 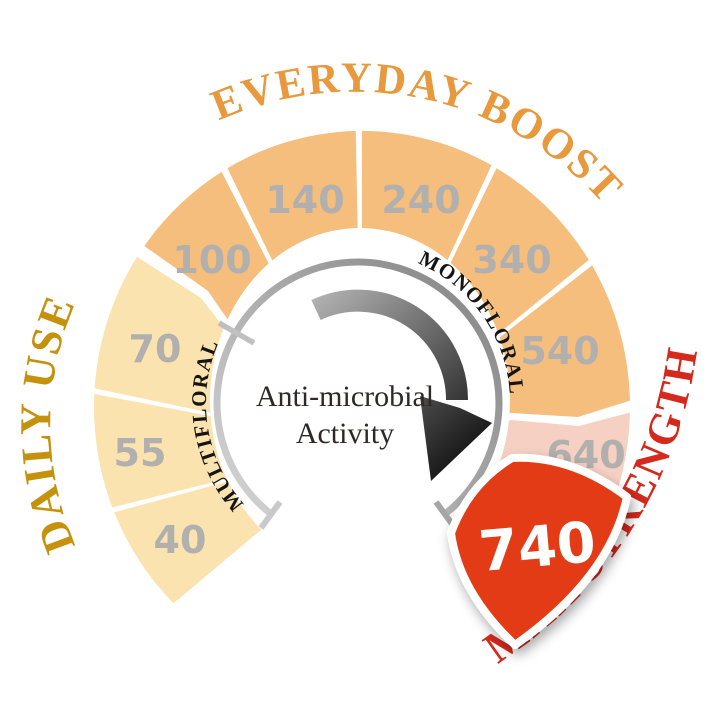 I want to click on segment-label-100: 100, so click(x=211, y=260).